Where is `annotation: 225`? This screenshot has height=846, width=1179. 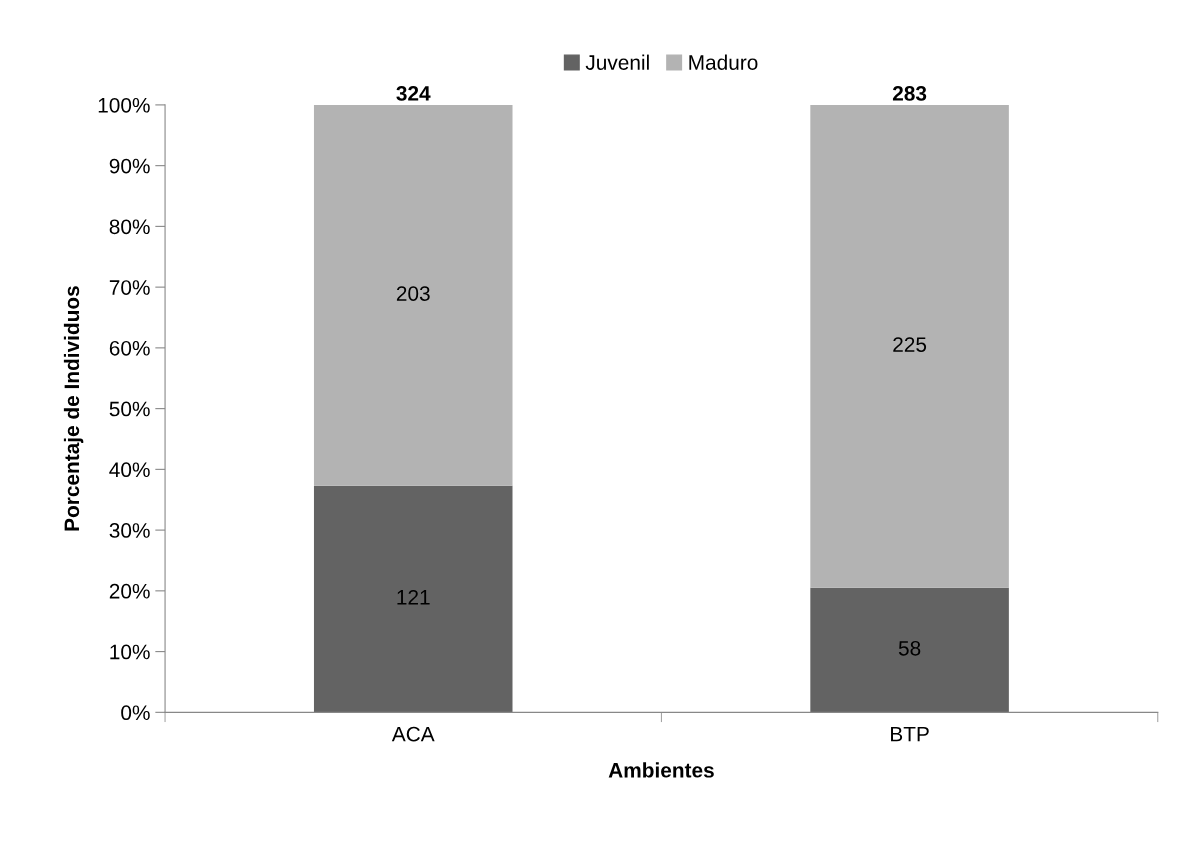
annotation: 225 is located at coordinates (910, 344).